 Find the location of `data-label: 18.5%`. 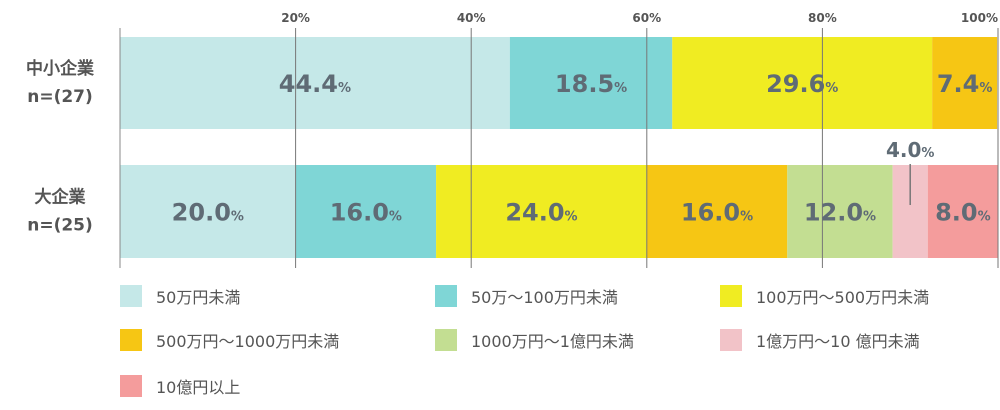

data-label: 18.5% is located at coordinates (591, 84).